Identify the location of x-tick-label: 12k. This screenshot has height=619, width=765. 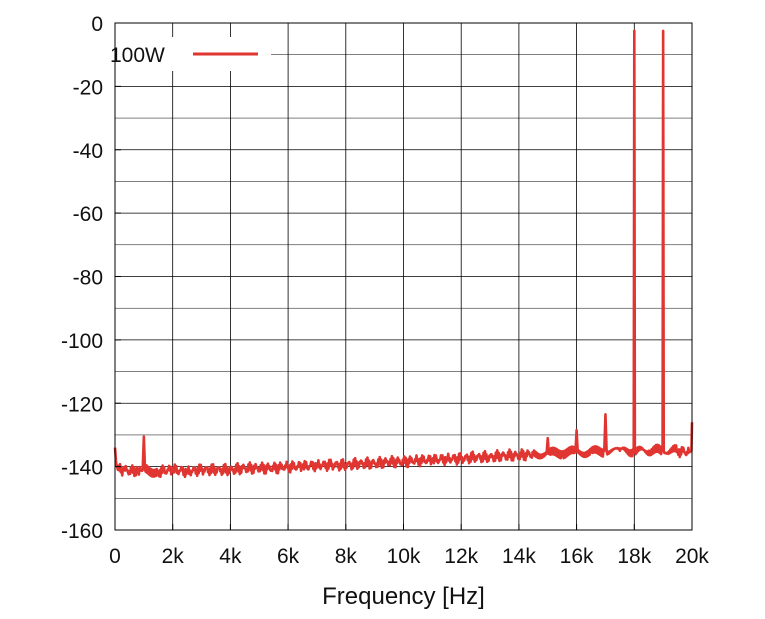
(461, 556).